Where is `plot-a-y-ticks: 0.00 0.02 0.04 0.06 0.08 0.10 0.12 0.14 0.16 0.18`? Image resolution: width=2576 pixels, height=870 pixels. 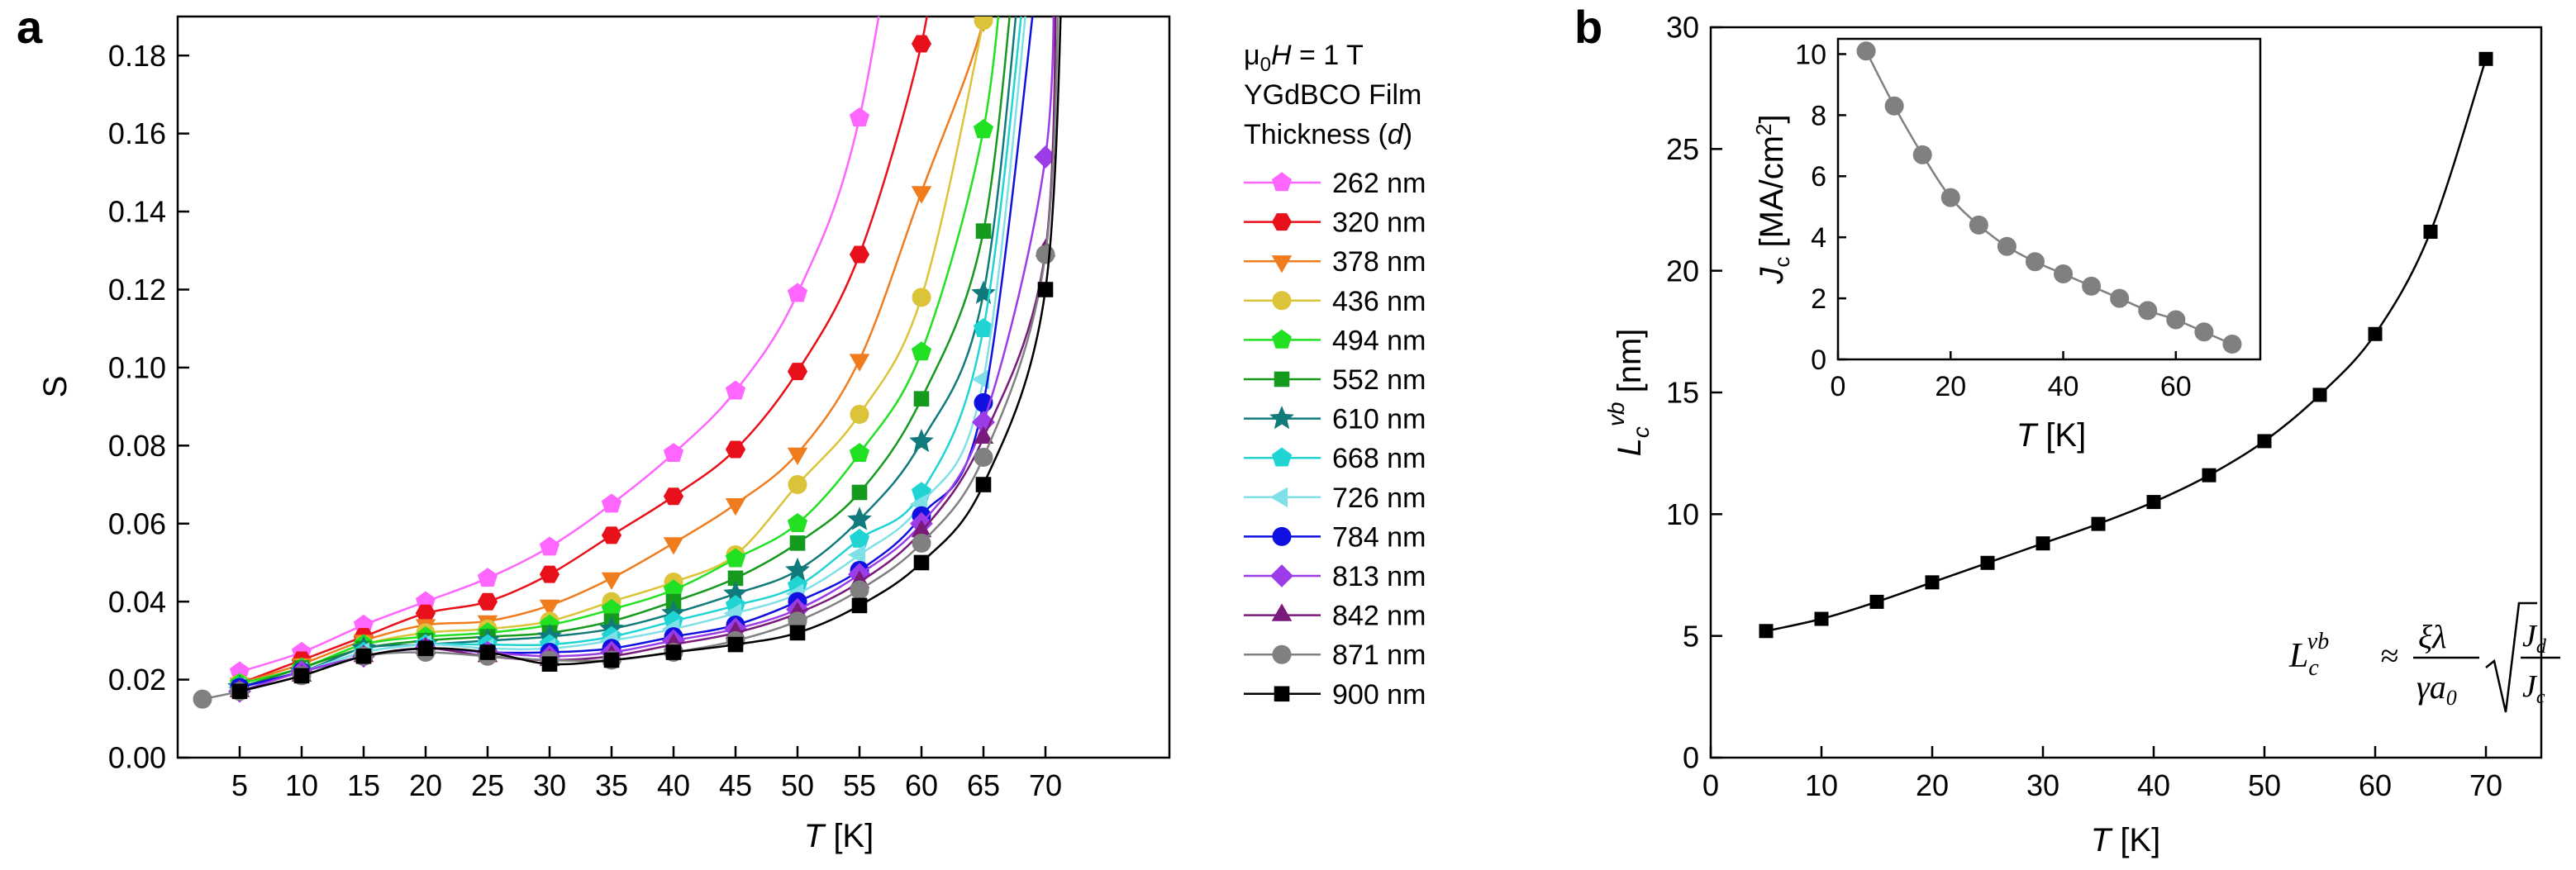 plot-a-y-ticks: 0.00 0.02 0.04 0.06 0.08 0.10 0.12 0.14 0.16 0.18 is located at coordinates (149, 407).